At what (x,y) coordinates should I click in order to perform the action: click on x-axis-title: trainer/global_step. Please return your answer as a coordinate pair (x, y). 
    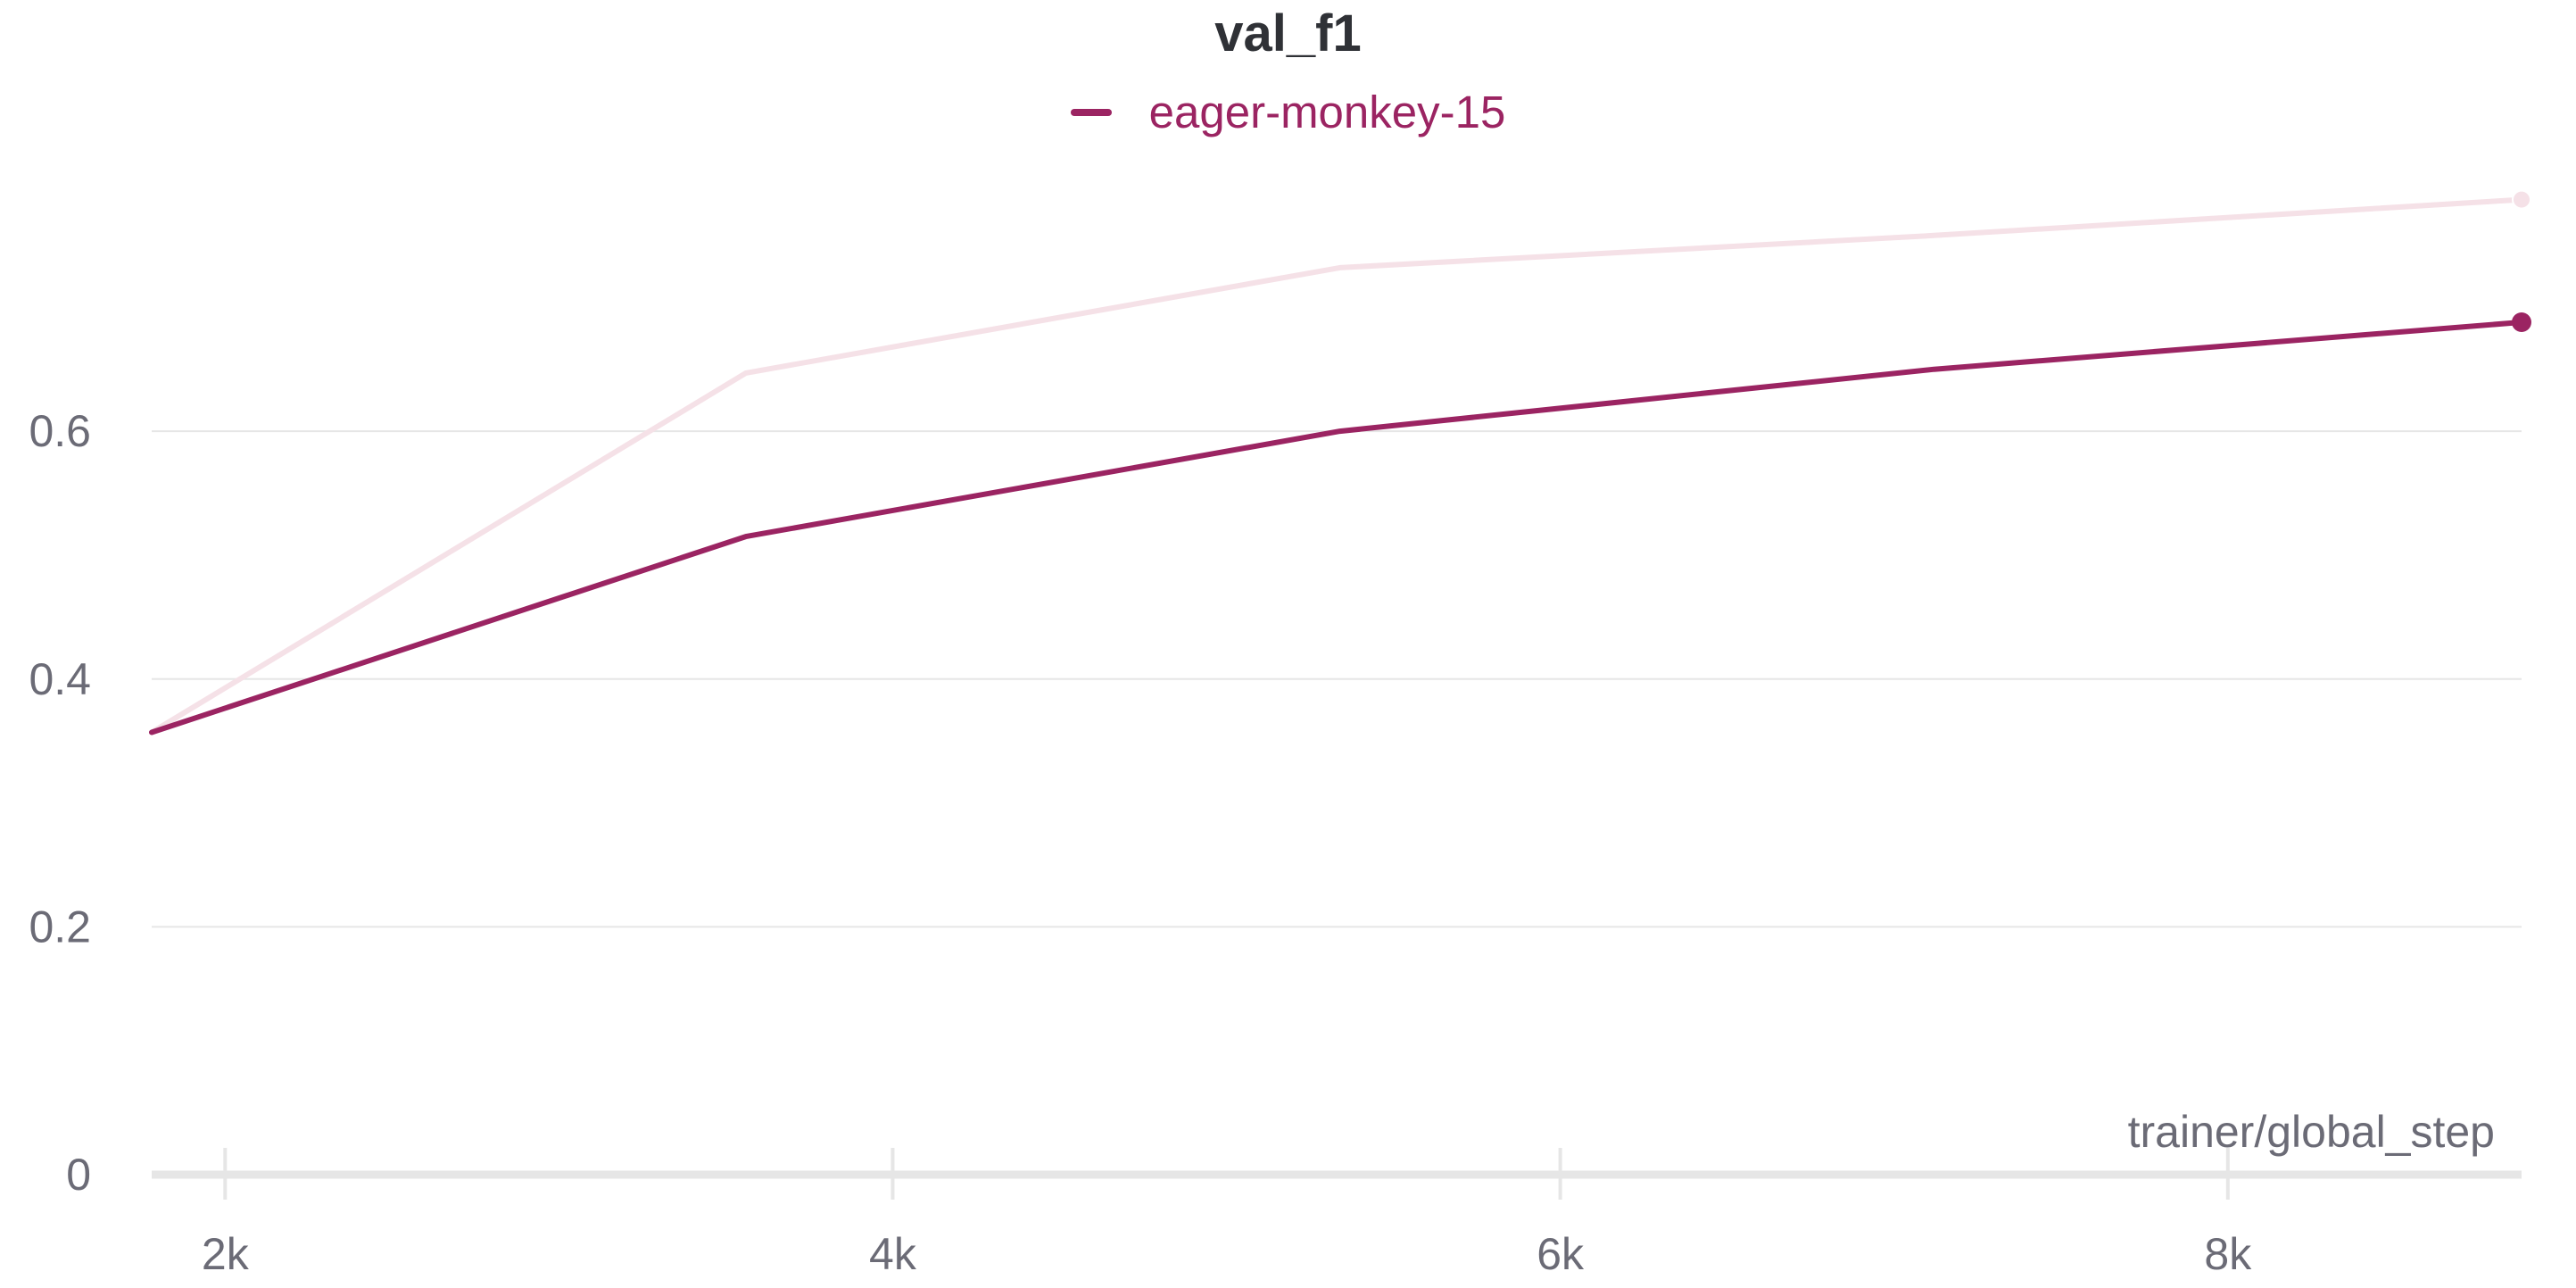
    Looking at the image, I should click on (2311, 1132).